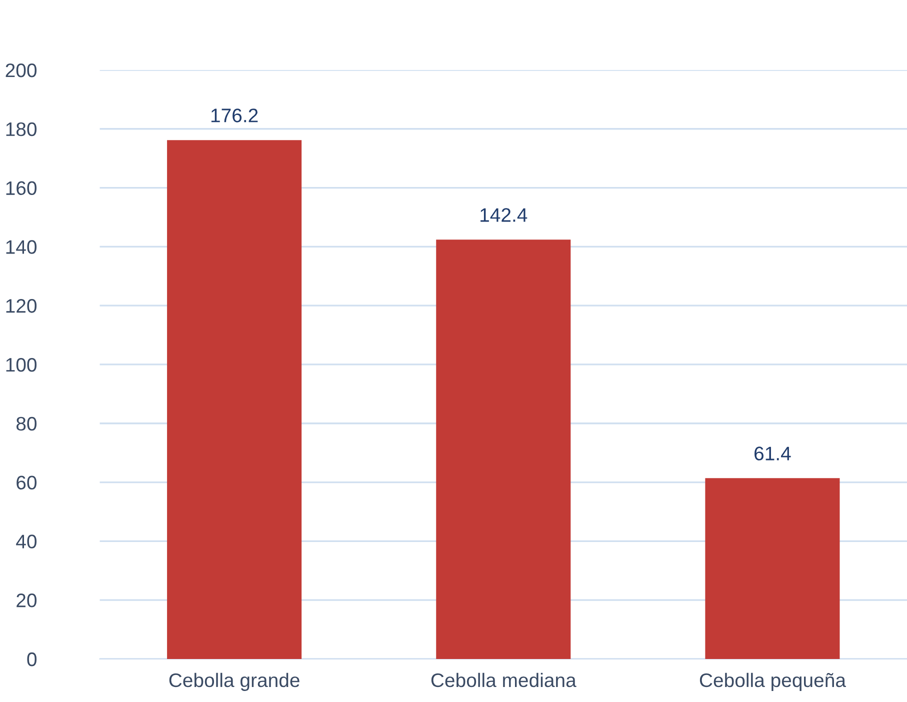 This screenshot has width=907, height=702. Describe the element at coordinates (21, 129) in the screenshot. I see `y-tick-label: 180` at that location.